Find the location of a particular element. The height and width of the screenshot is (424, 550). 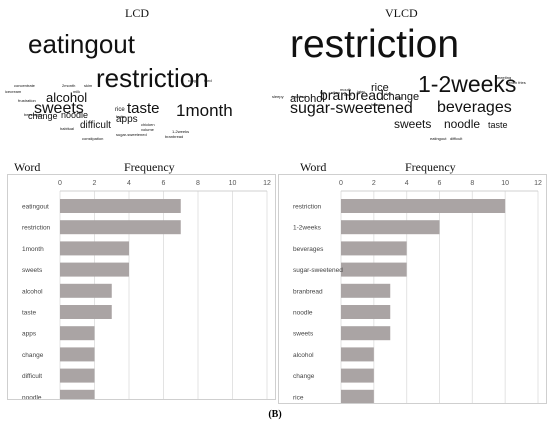

category-label: branbread is located at coordinates (308, 291).